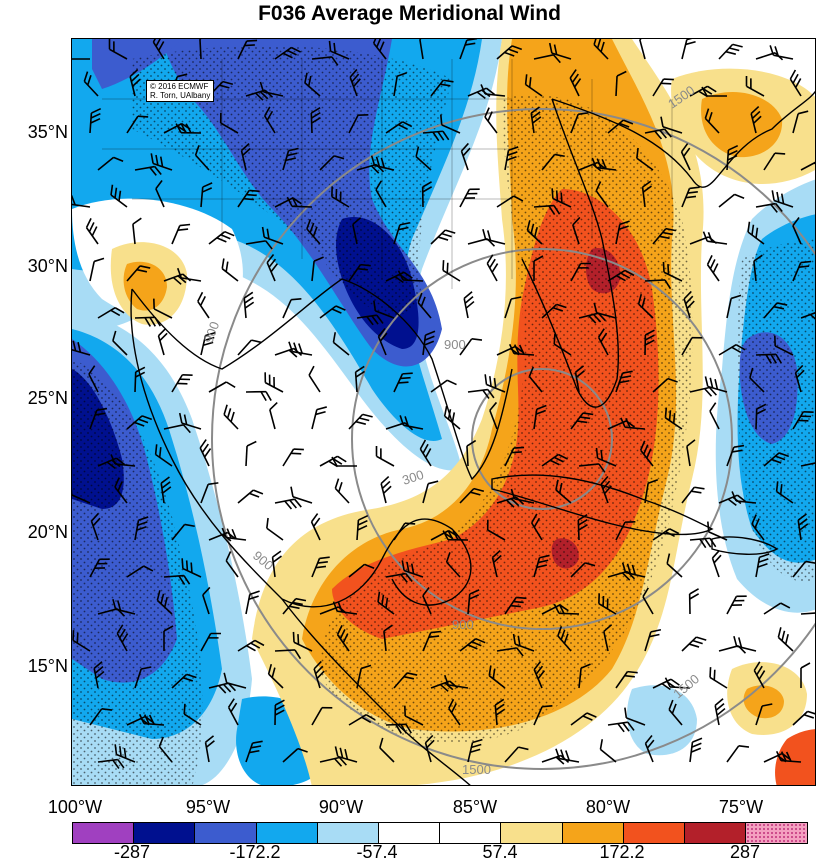  What do you see at coordinates (475, 807) in the screenshot?
I see `lon-label-85: 85°W` at bounding box center [475, 807].